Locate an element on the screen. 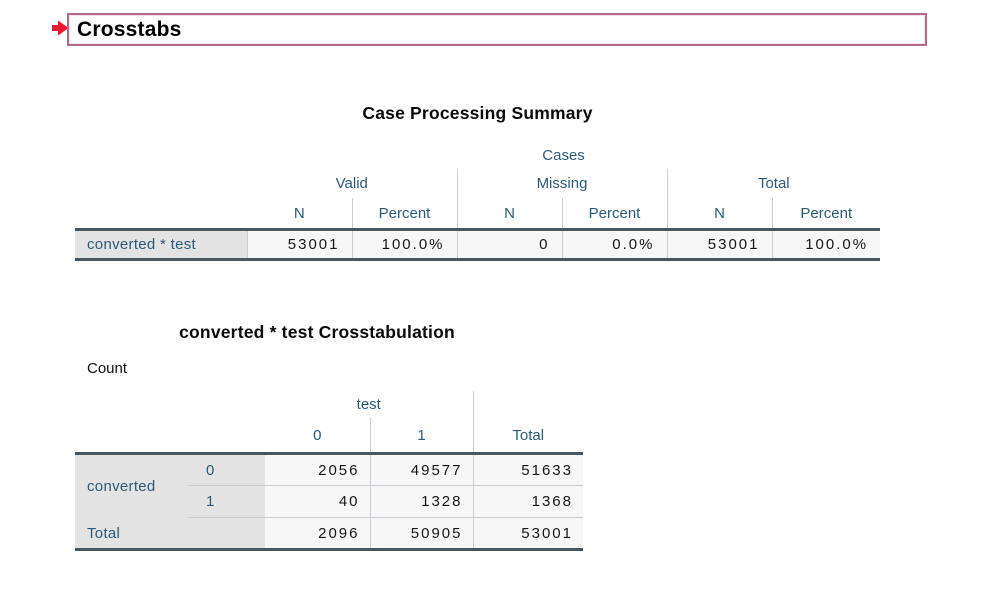  t2-row-label: 1 is located at coordinates (226, 501).